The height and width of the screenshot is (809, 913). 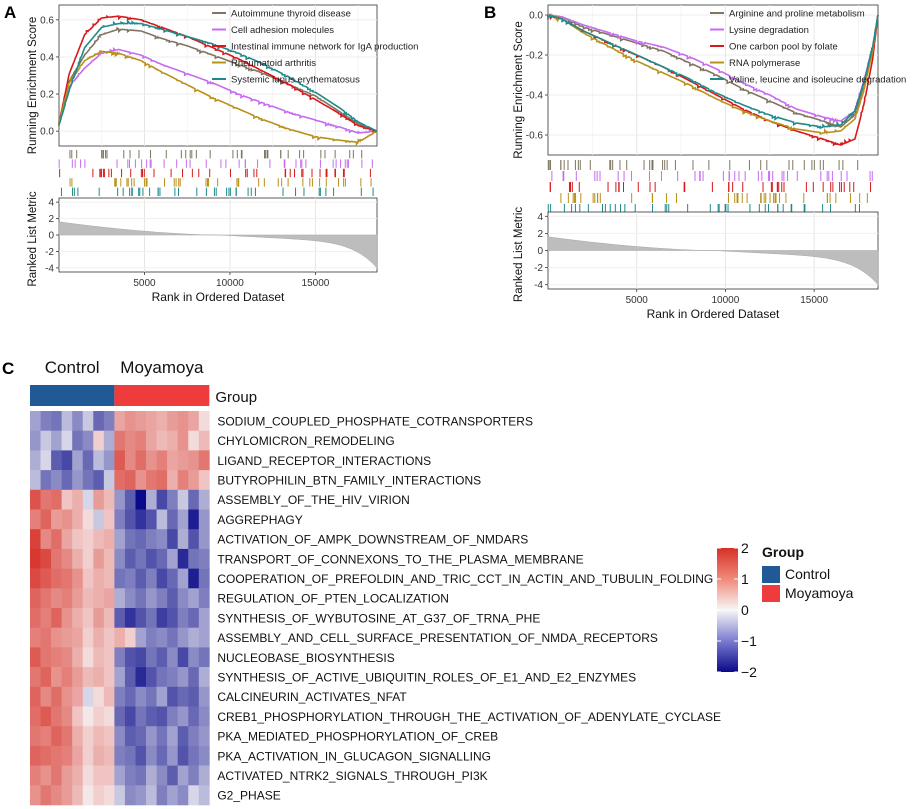 I want to click on heatmap-row-label: ASSEMBLY_OF_THE_HIV_VIRION, so click(x=313, y=500).